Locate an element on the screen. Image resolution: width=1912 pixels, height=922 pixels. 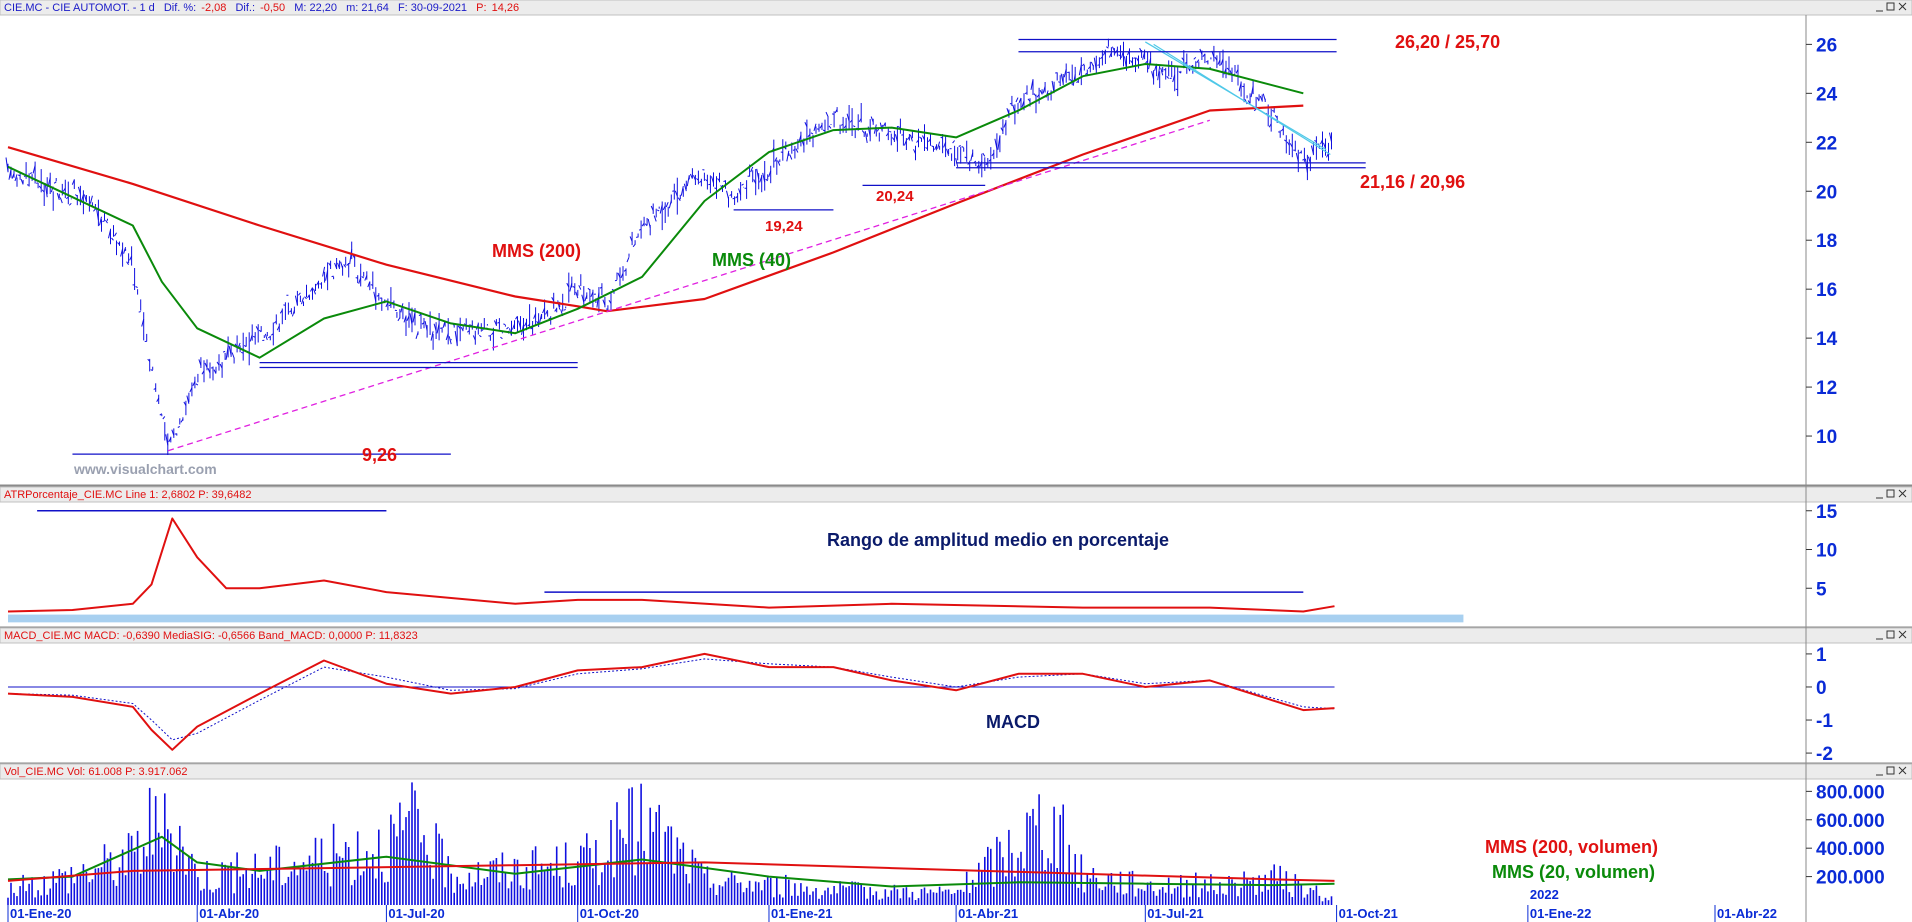
date-label: 01-Ene-20 is located at coordinates (40, 913).